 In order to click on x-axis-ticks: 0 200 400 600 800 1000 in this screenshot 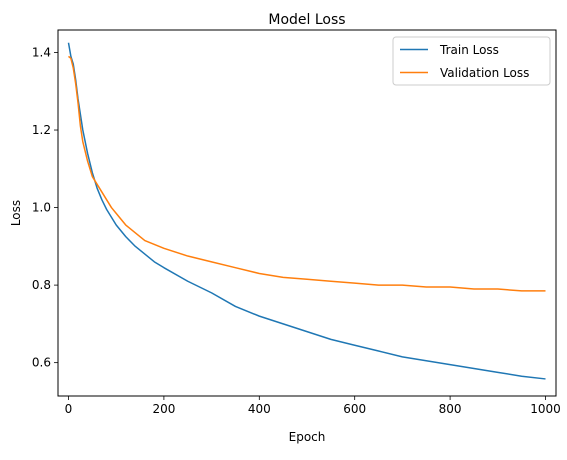, I will do `click(313, 406)`.